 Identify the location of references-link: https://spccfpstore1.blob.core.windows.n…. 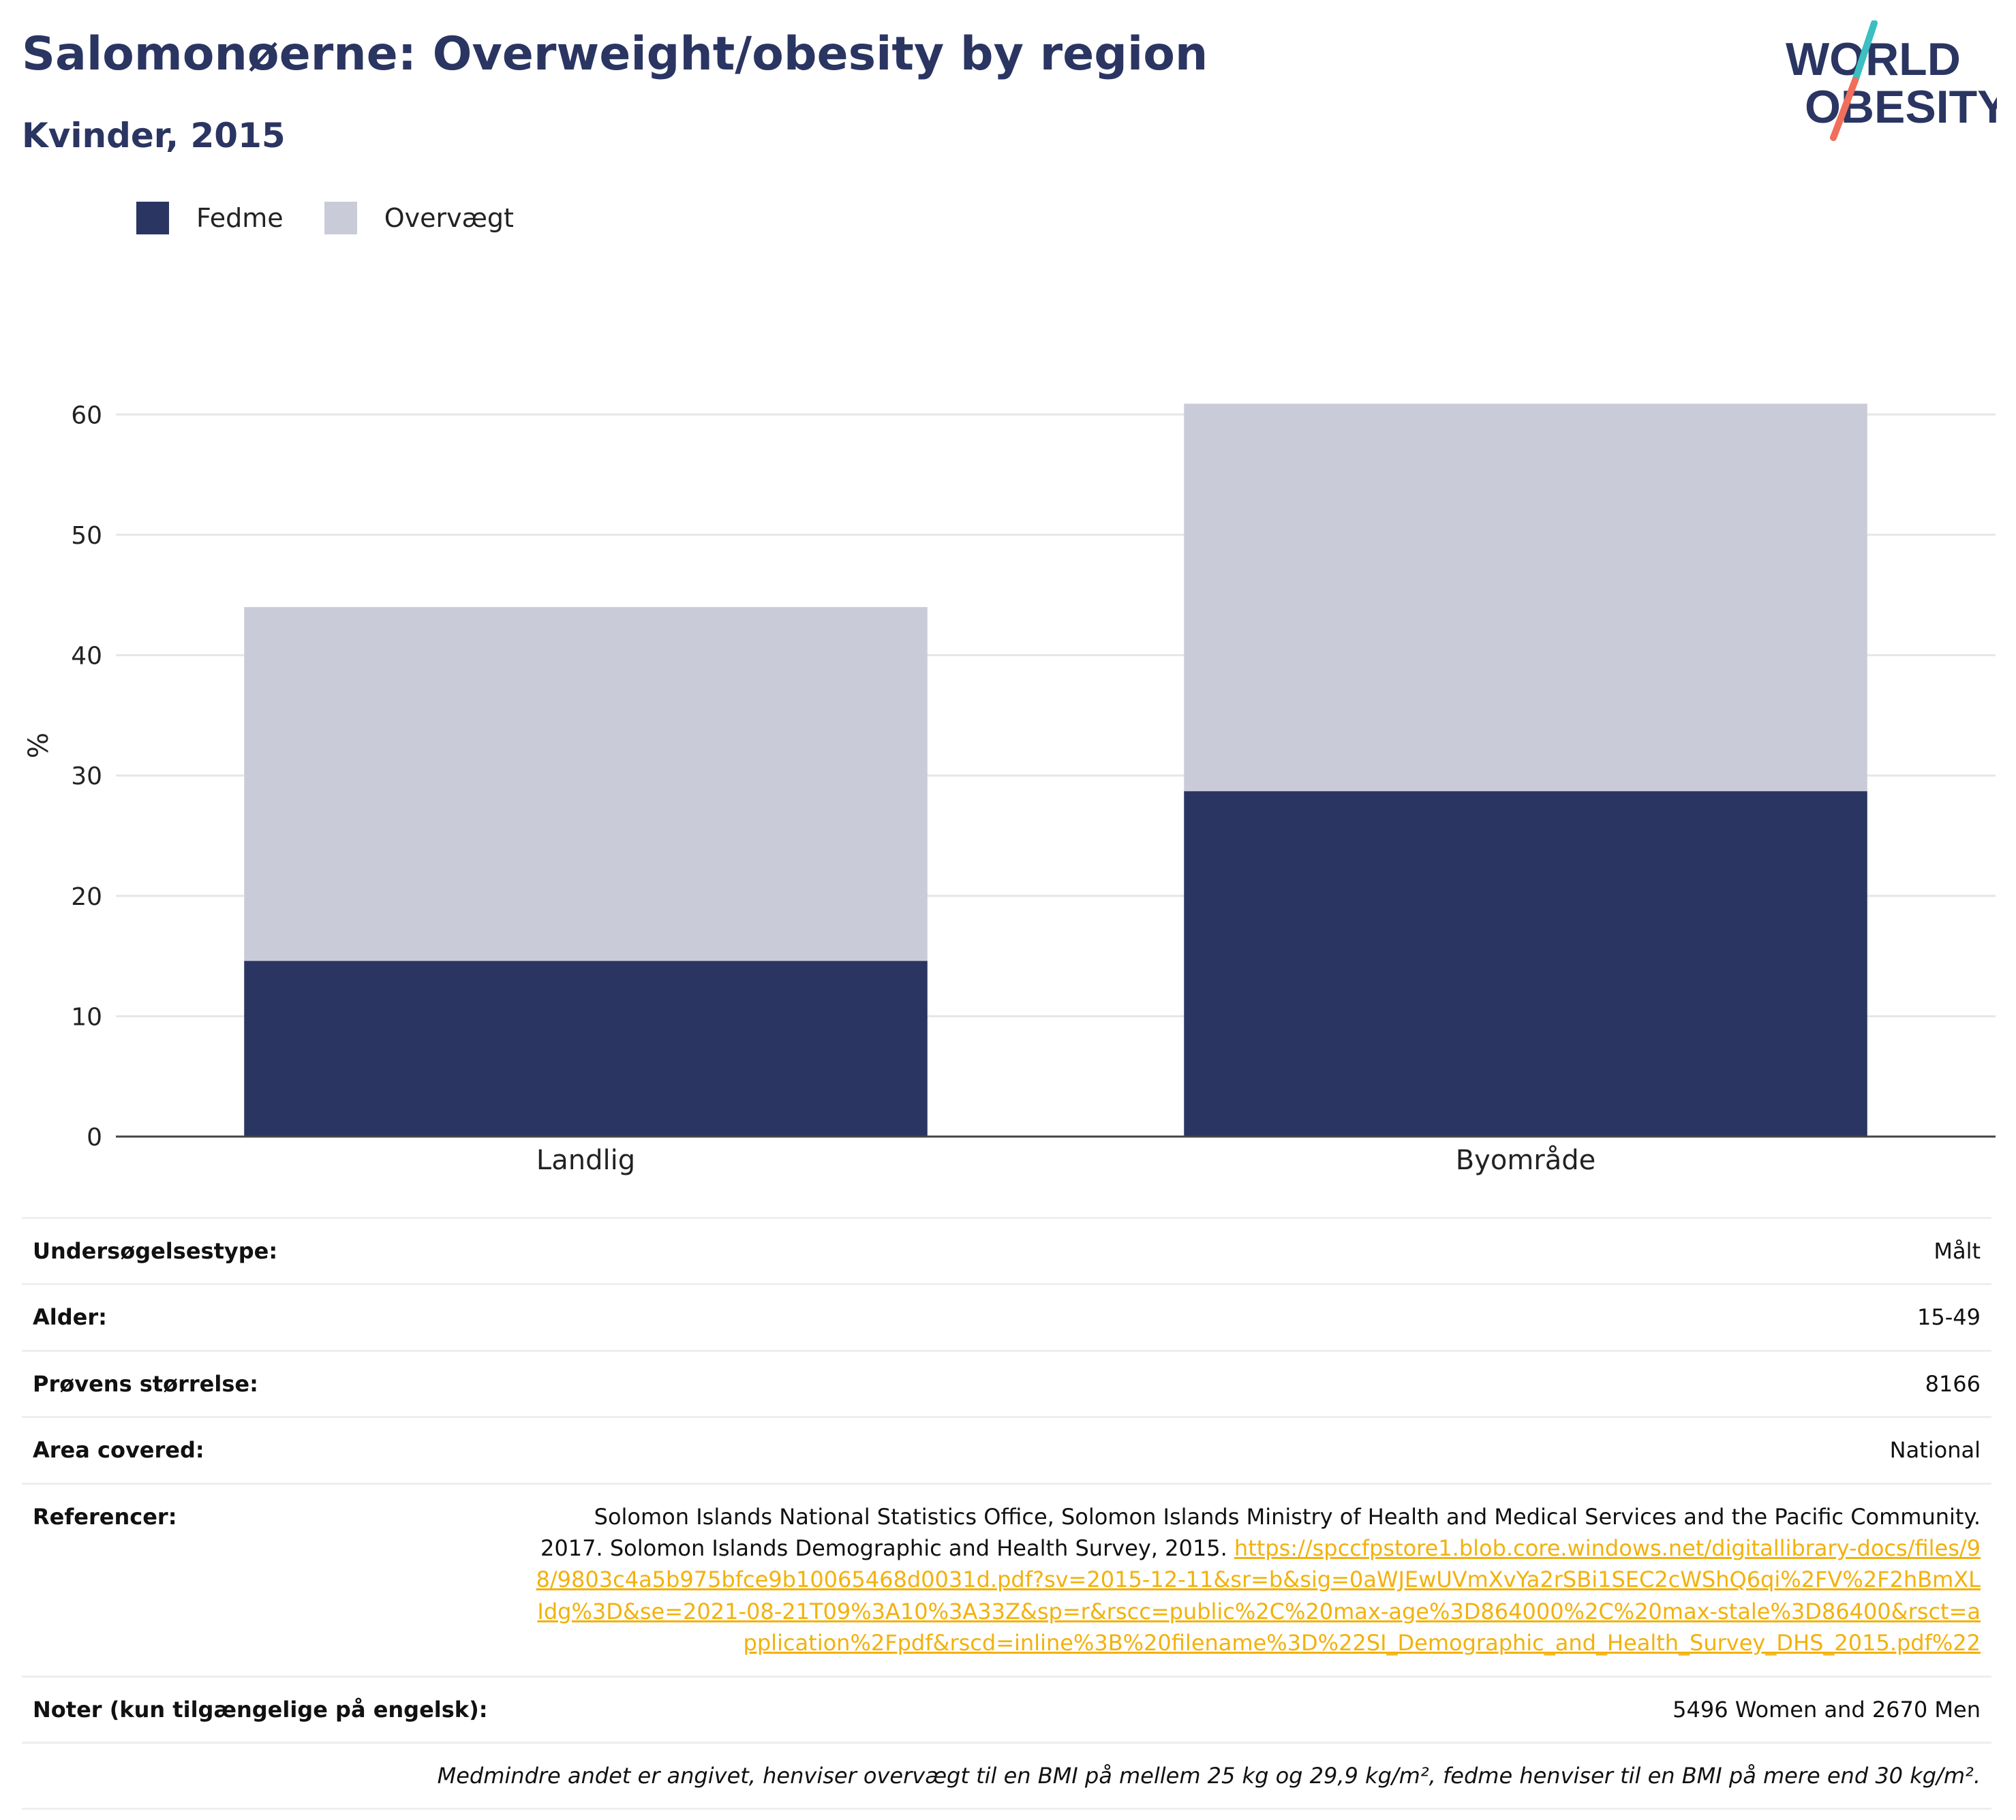
(1258, 1595).